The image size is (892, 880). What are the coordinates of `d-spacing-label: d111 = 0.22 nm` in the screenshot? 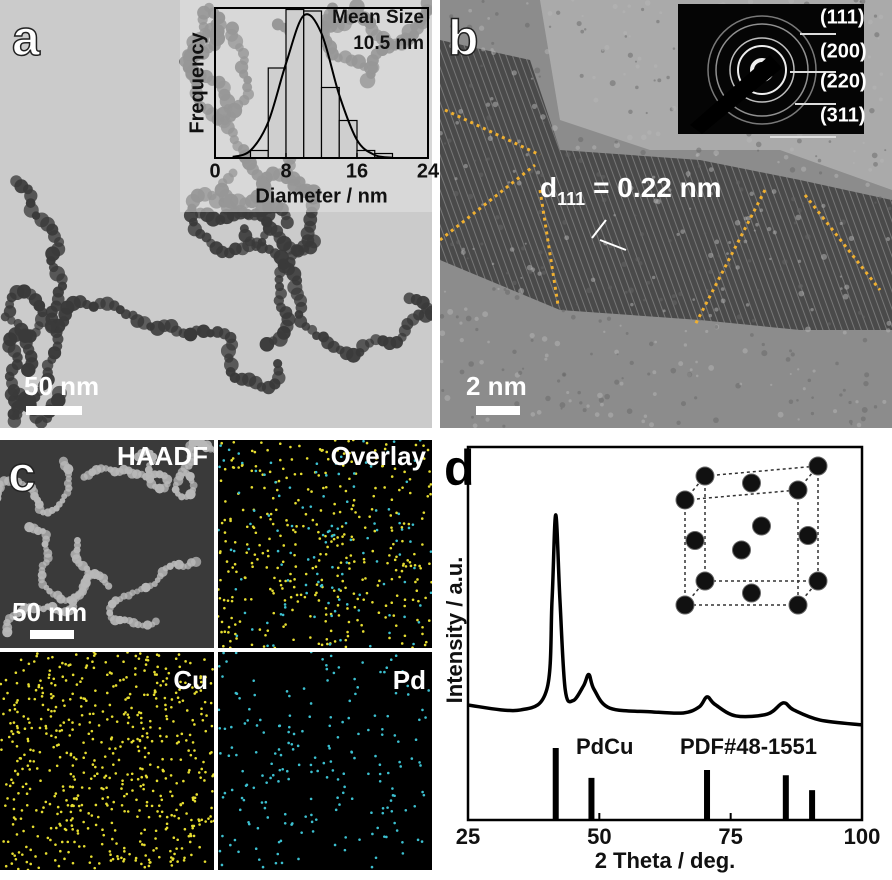 It's located at (631, 190).